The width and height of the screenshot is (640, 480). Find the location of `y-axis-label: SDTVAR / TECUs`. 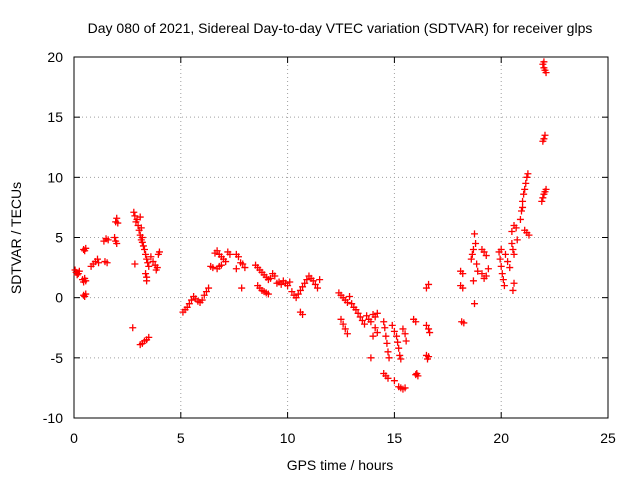

y-axis-label: SDTVAR / TECUs is located at coordinates (16, 238).